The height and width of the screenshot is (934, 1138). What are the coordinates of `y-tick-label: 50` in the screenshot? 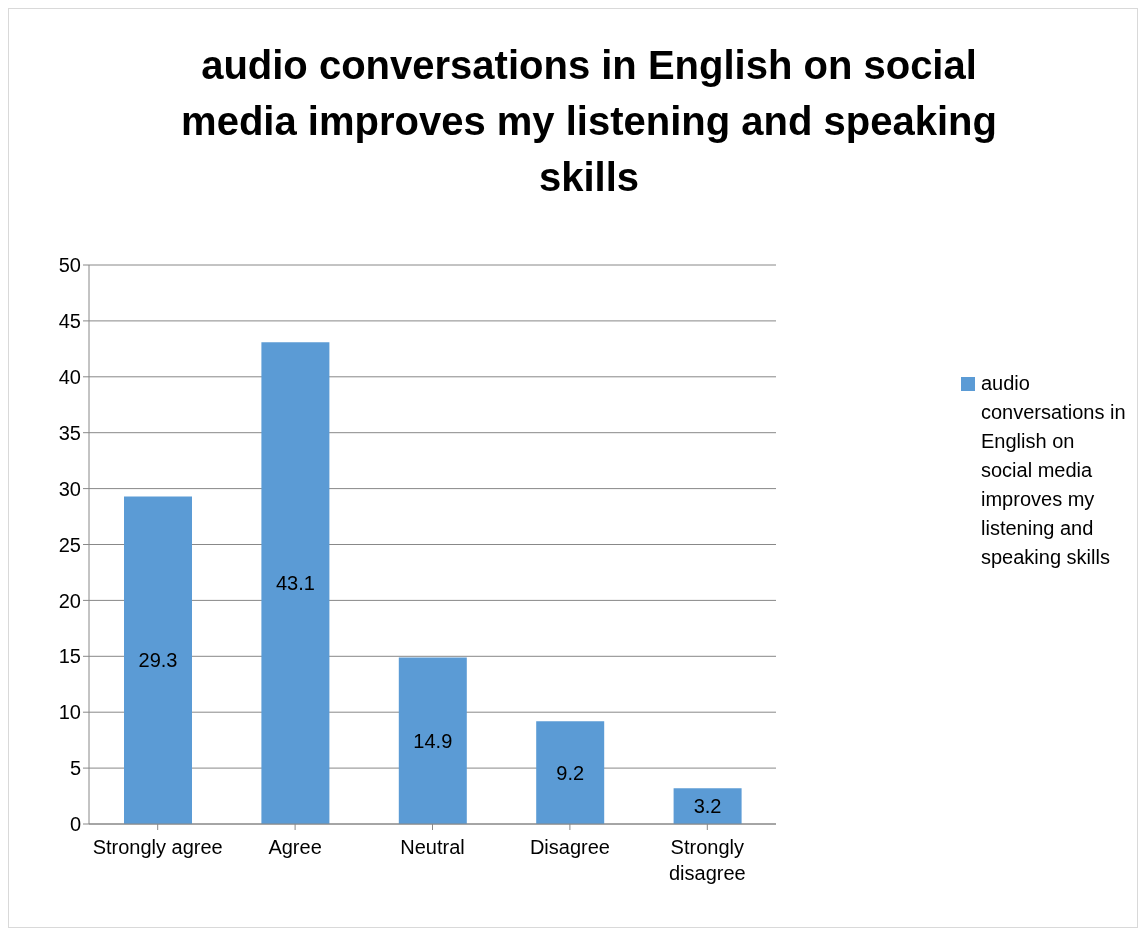 It's located at (69, 265).